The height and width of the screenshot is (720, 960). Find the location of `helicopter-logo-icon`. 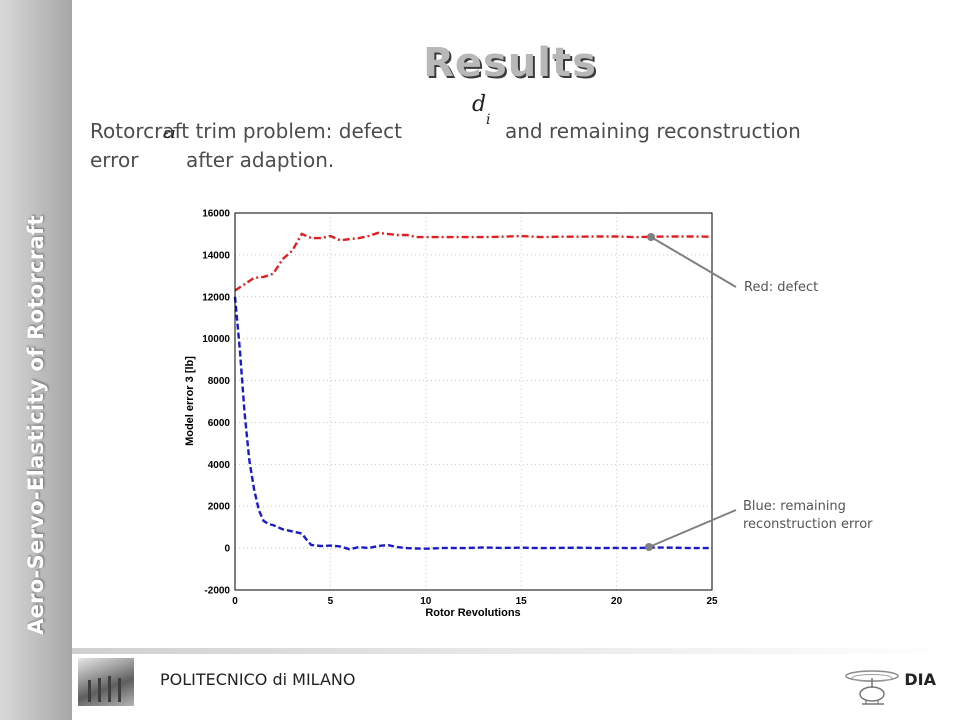

helicopter-logo-icon is located at coordinates (872, 687).